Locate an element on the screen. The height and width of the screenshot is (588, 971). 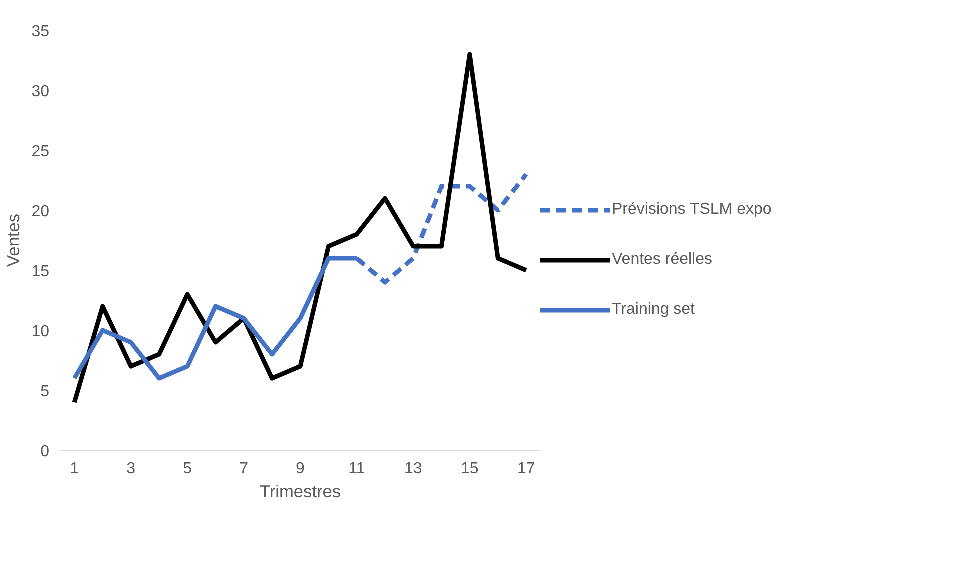
x-tick-label: 17 is located at coordinates (526, 469).